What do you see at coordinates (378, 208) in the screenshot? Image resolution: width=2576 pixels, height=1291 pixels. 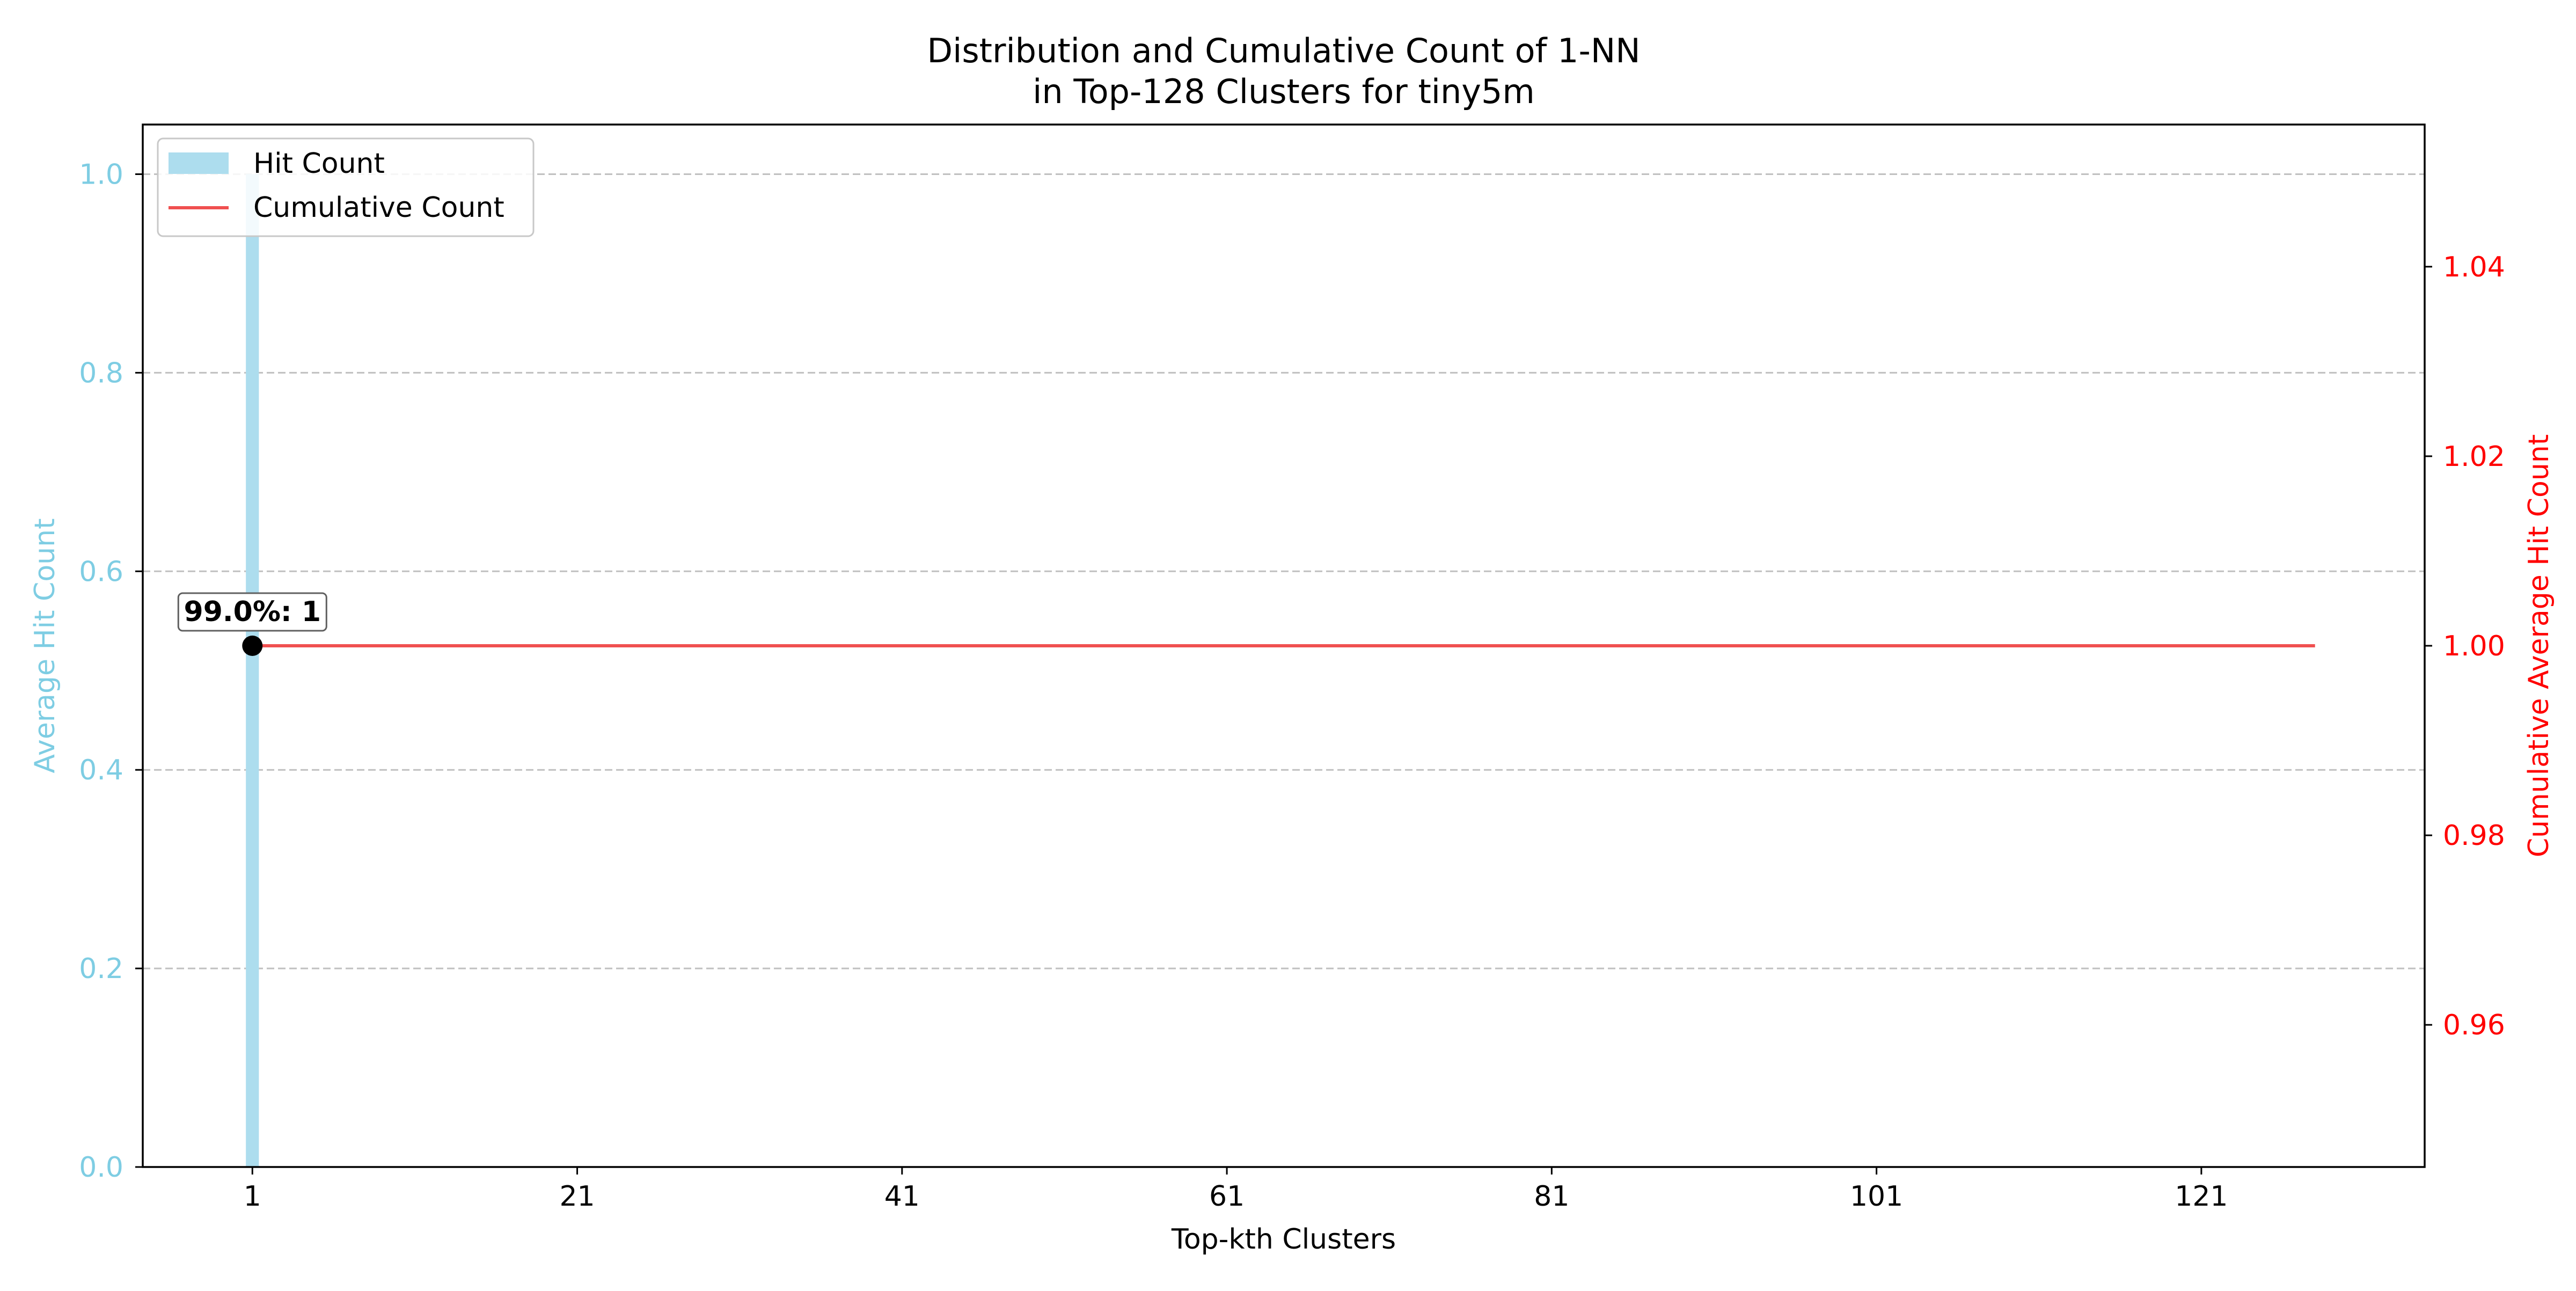 I see `legend-label-cumulative-count: Cumulative Count` at bounding box center [378, 208].